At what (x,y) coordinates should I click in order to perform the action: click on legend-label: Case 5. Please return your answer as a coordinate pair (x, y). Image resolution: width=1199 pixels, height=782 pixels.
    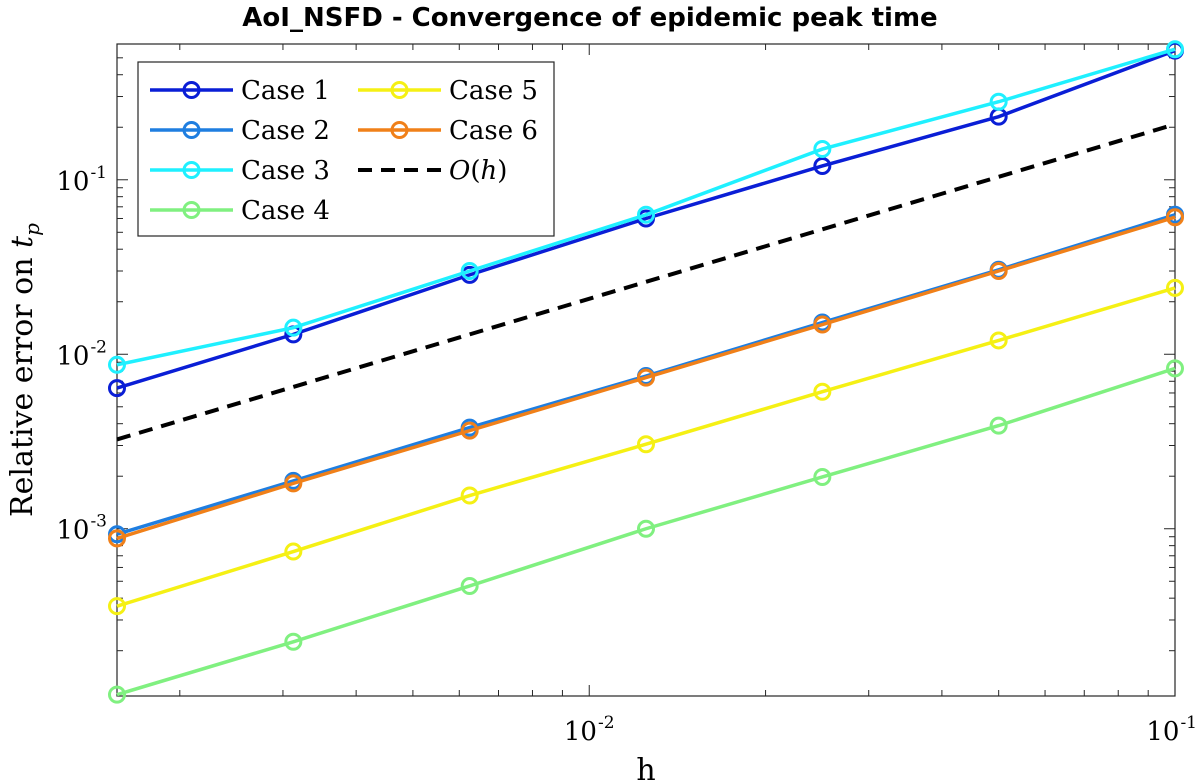
    Looking at the image, I should click on (493, 91).